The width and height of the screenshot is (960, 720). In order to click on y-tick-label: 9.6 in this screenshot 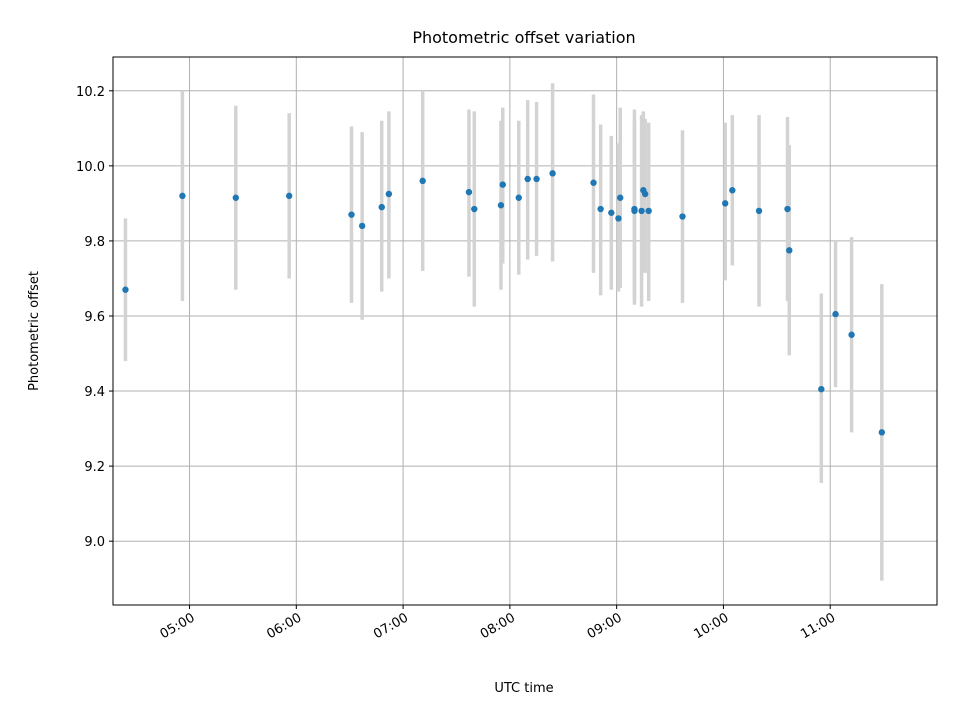, I will do `click(94, 317)`.